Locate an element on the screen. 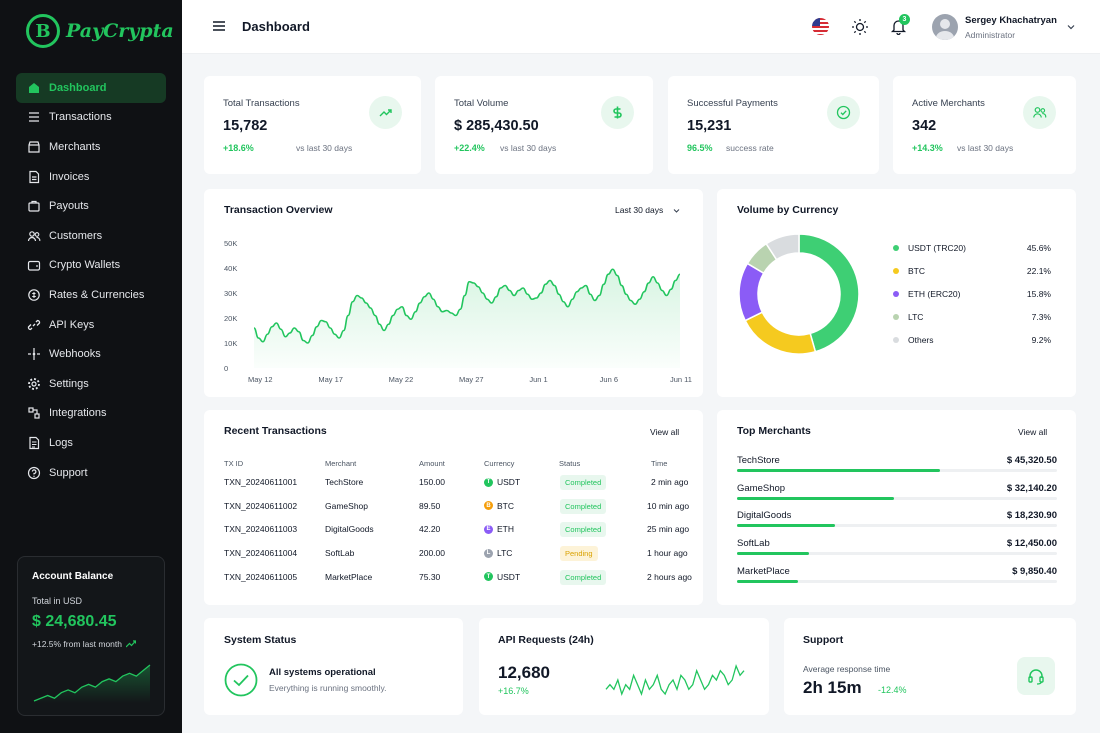  stat-label: Active Merchants is located at coordinates (948, 103).